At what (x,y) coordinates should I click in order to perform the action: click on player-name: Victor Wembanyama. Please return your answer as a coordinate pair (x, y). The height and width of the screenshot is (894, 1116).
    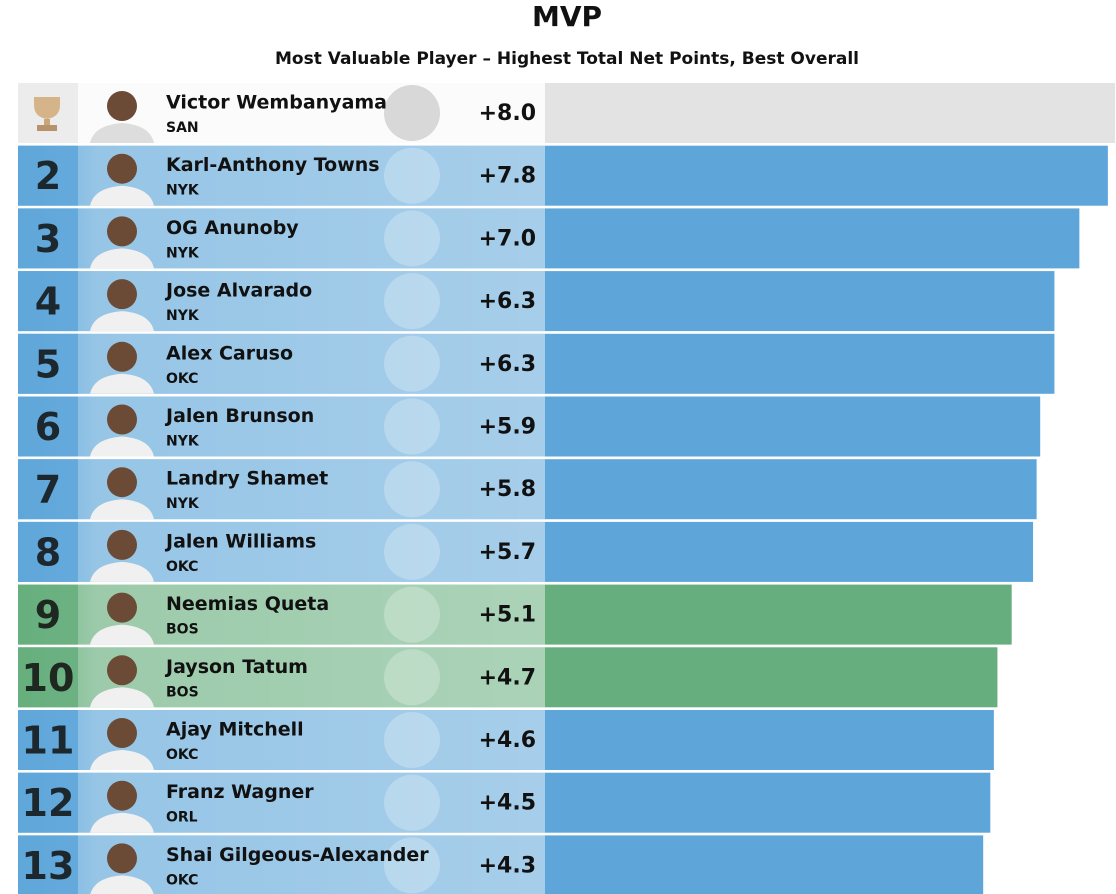
    Looking at the image, I should click on (276, 103).